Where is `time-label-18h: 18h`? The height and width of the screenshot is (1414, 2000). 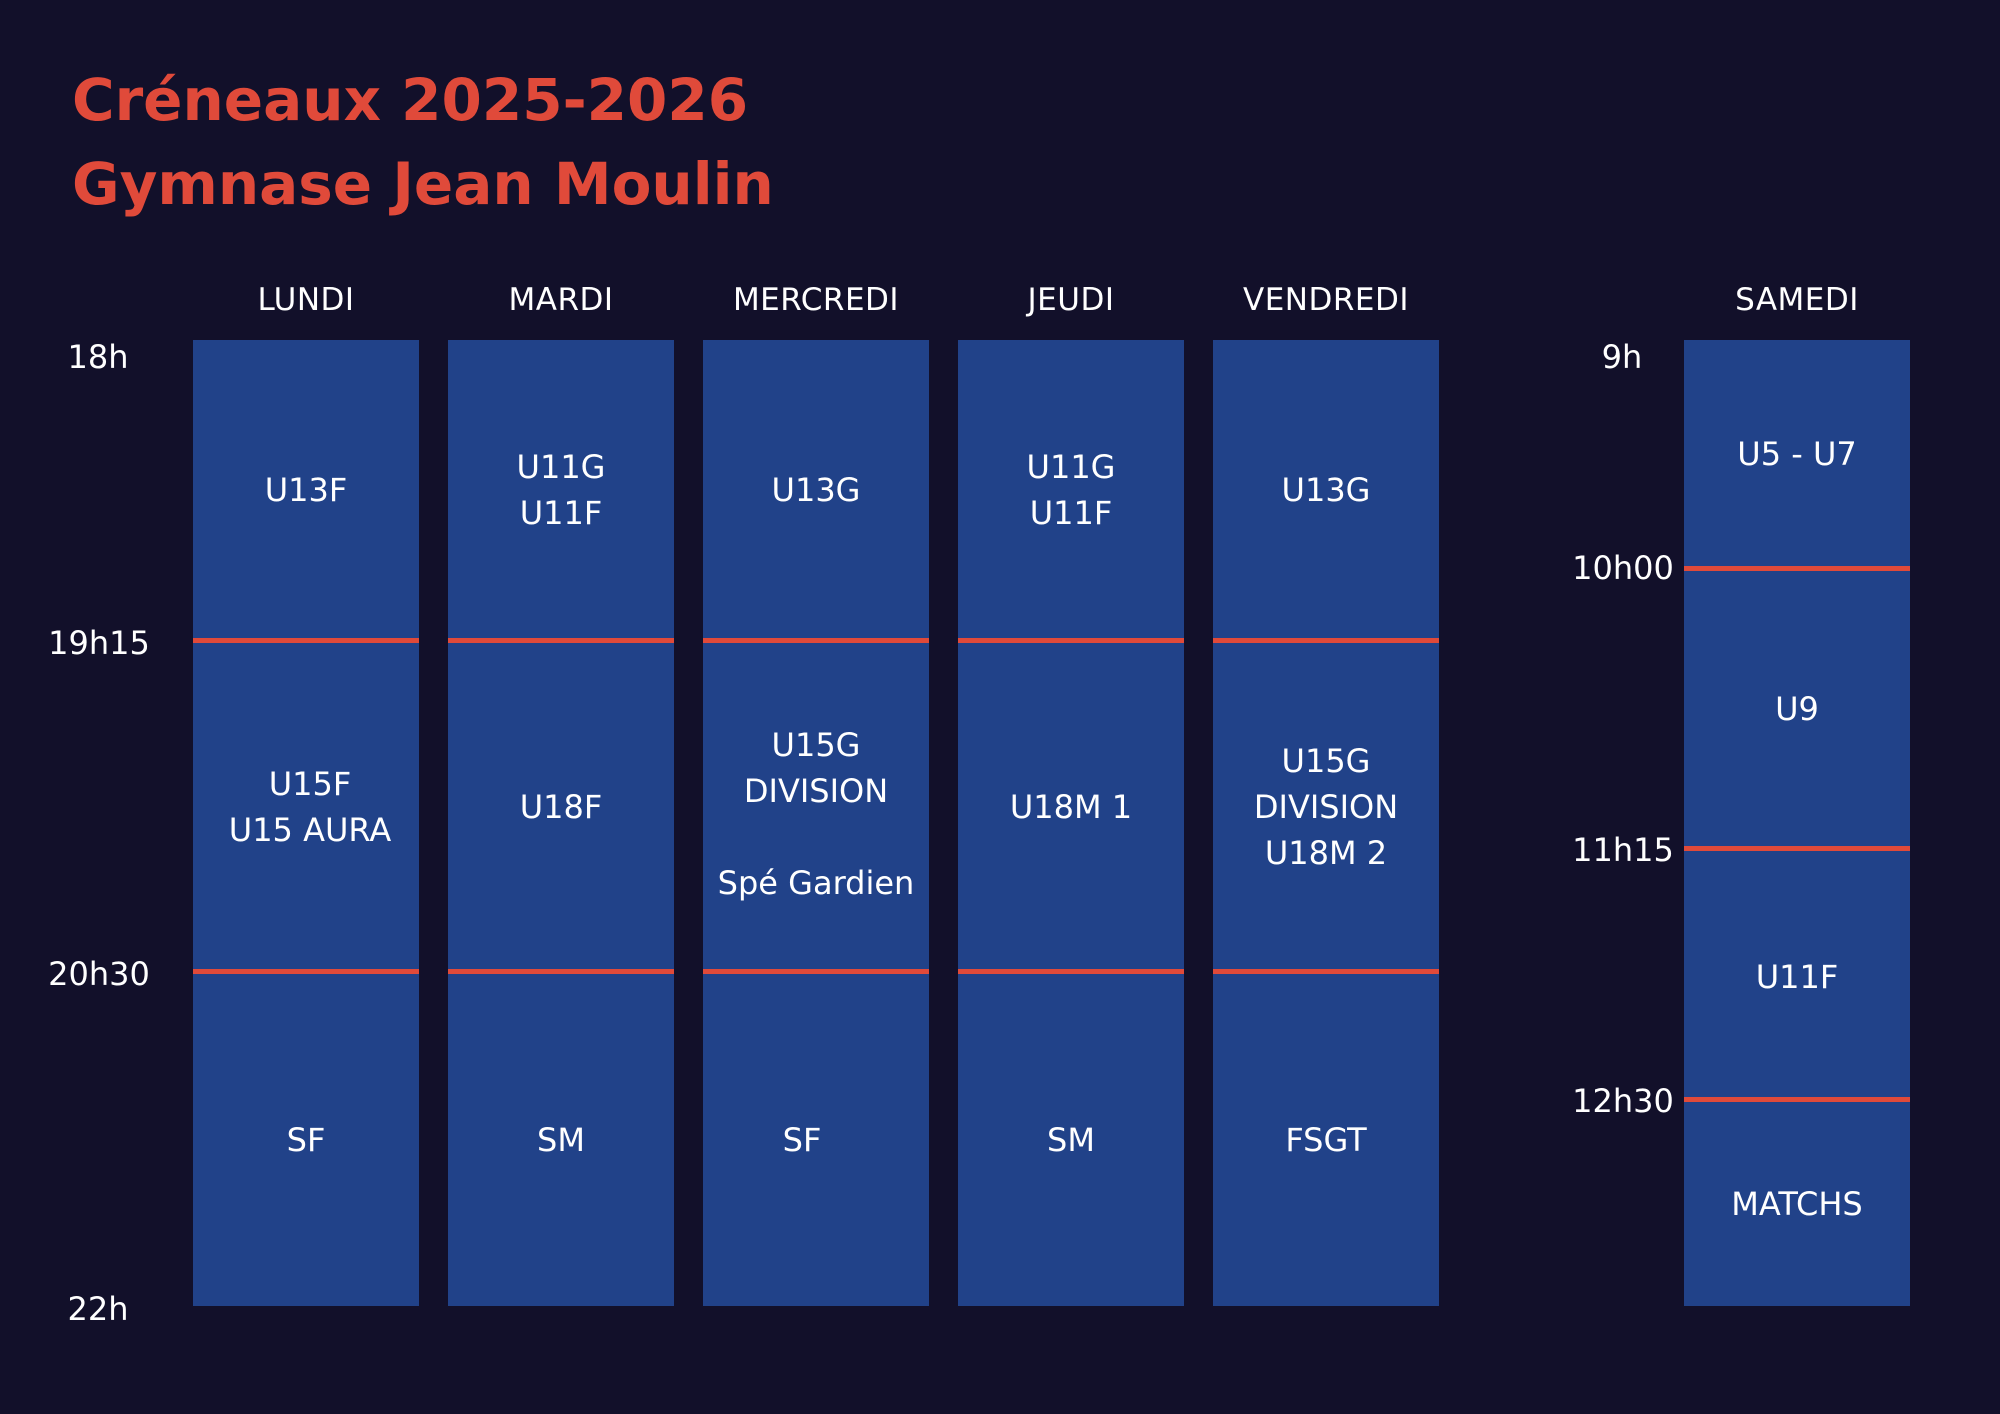 time-label-18h: 18h is located at coordinates (98, 357).